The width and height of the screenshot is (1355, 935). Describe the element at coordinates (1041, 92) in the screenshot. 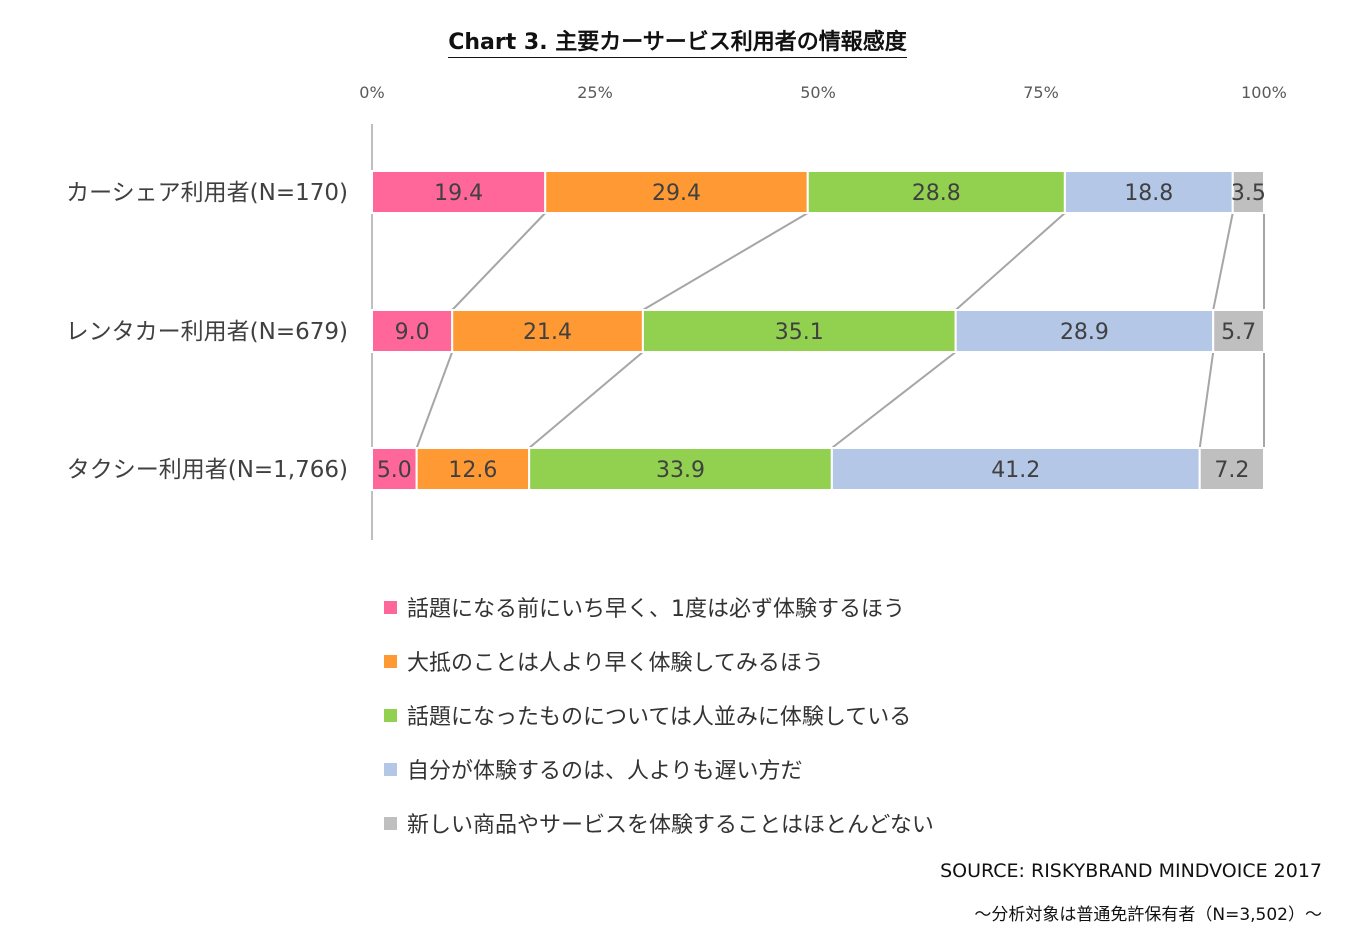

I see `x-tick-label: 75%` at that location.